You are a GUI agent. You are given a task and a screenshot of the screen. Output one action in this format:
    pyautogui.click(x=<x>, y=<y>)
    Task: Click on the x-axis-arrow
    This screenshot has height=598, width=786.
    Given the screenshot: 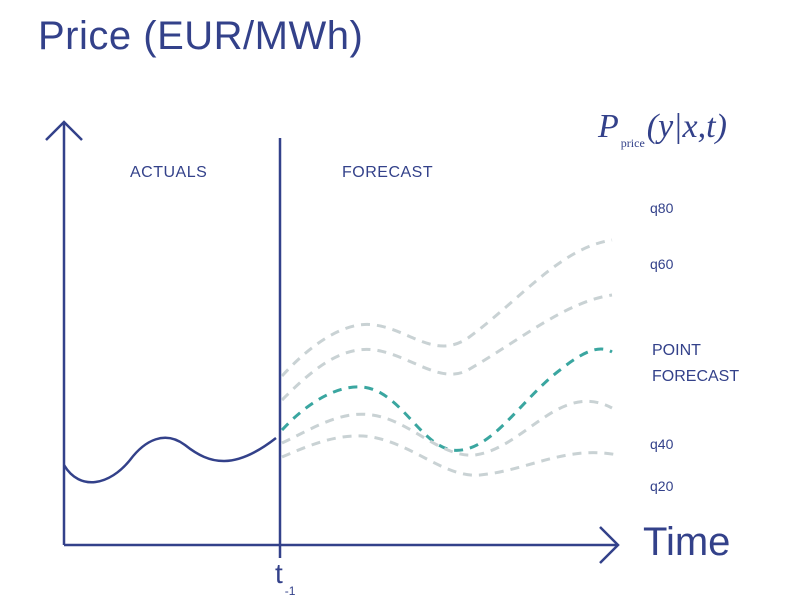 What is the action you would take?
    pyautogui.click(x=609, y=545)
    